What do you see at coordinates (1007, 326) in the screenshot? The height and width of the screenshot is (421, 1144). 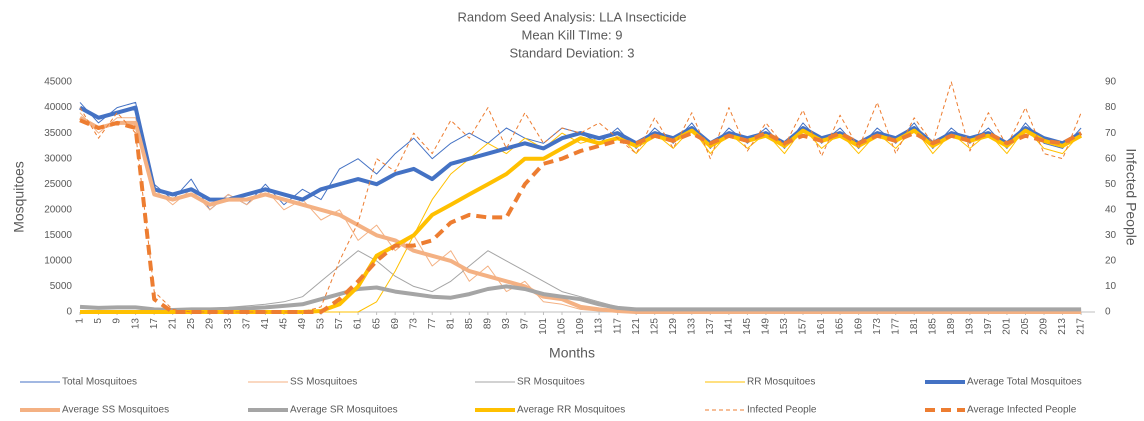 I see `x-tick-label: 201` at bounding box center [1007, 326].